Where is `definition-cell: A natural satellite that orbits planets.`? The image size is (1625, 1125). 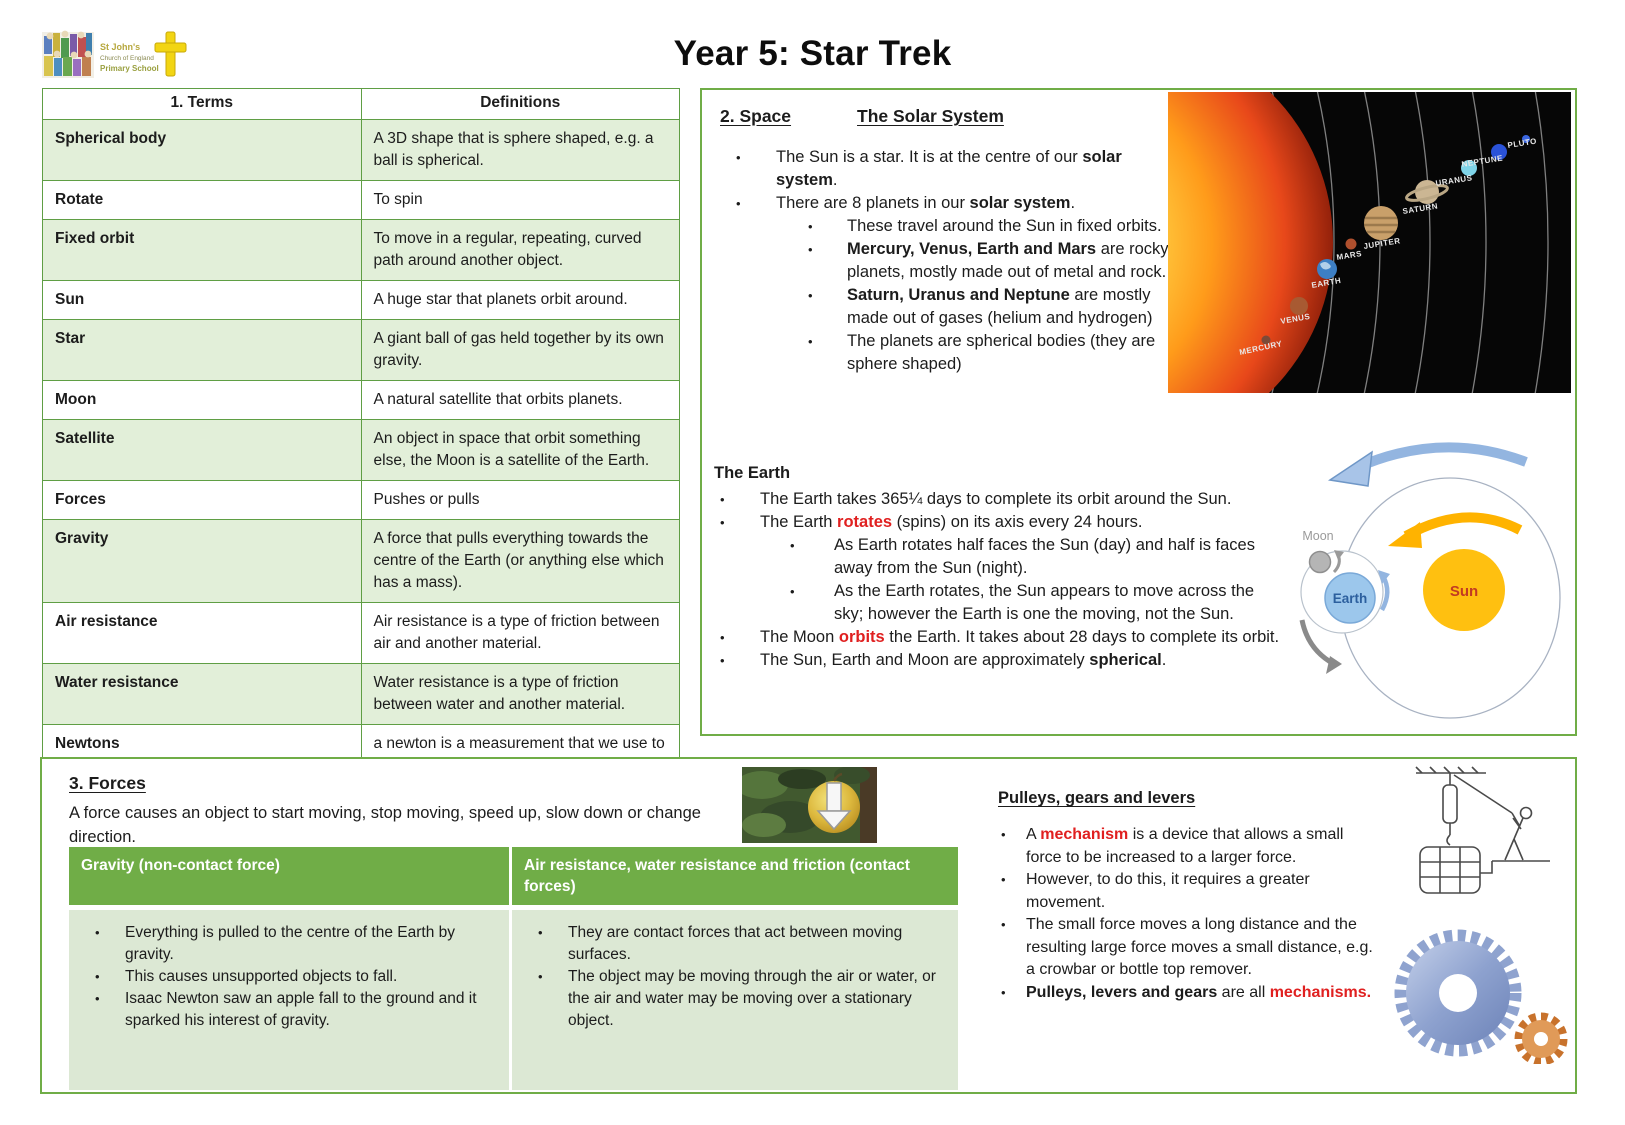
definition-cell: A natural satellite that orbits planets. is located at coordinates (520, 400).